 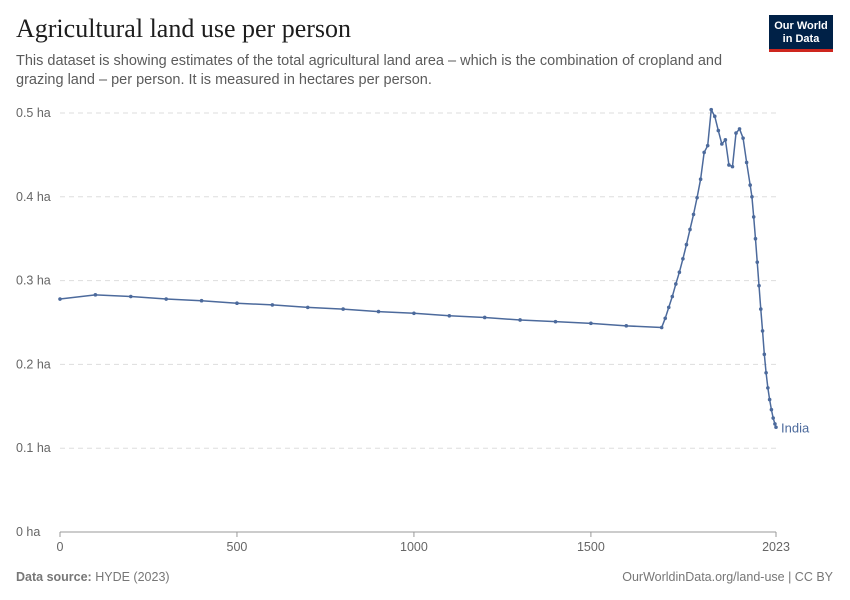 What do you see at coordinates (184, 28) in the screenshot?
I see `chart-title: Agricultural land use per person` at bounding box center [184, 28].